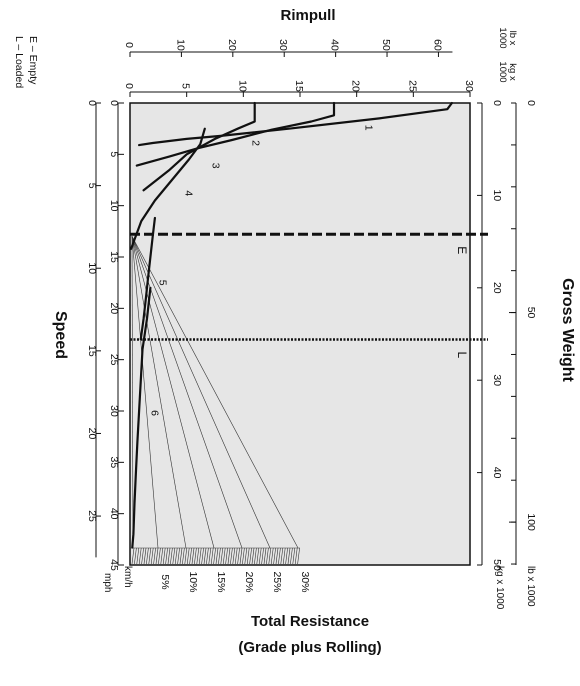  Describe the element at coordinates (114, 462) in the screenshot. I see `speed-kmh-tick-label: 35` at that location.